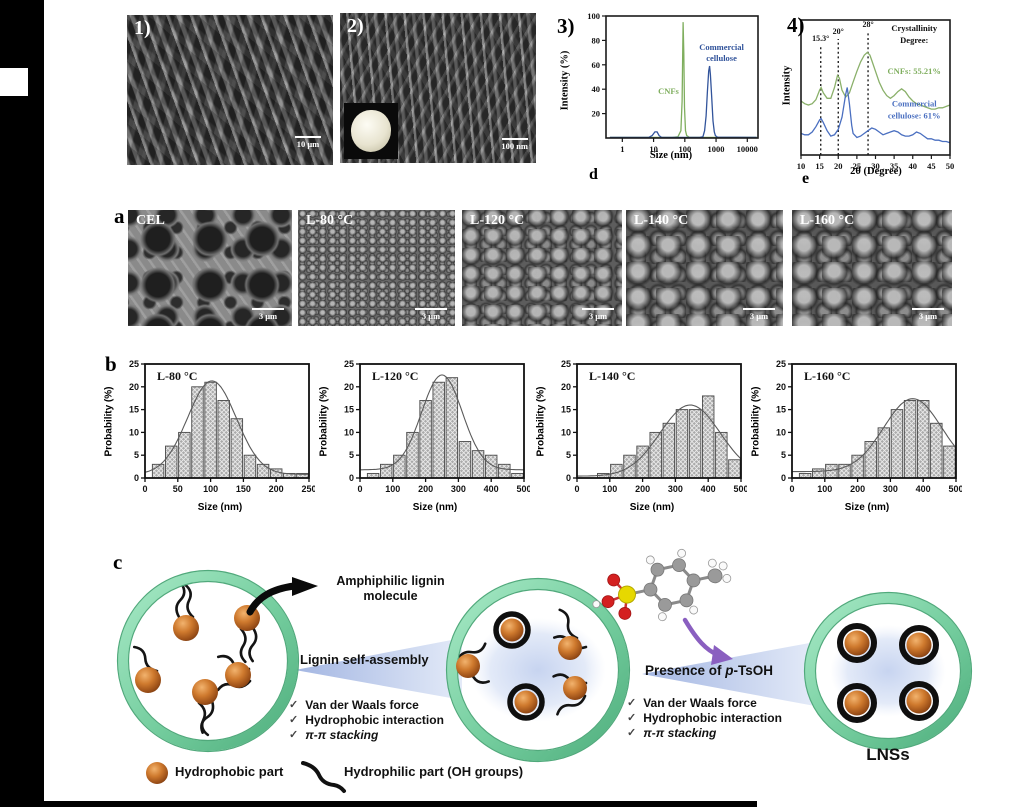  What do you see at coordinates (596, 65) in the screenshot?
I see `svg-text: 60` at bounding box center [596, 65].